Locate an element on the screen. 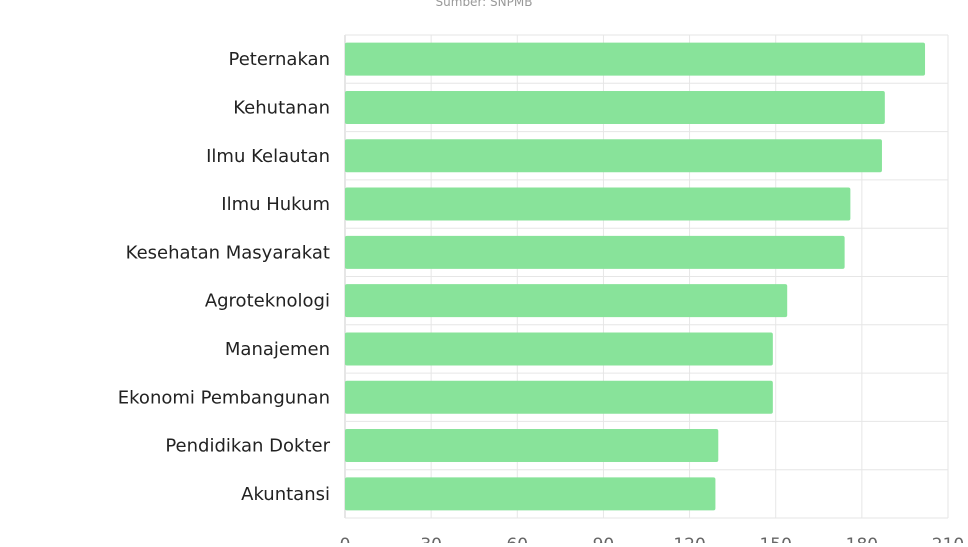 The width and height of the screenshot is (968, 547). category-label: Akuntansi is located at coordinates (285, 494).